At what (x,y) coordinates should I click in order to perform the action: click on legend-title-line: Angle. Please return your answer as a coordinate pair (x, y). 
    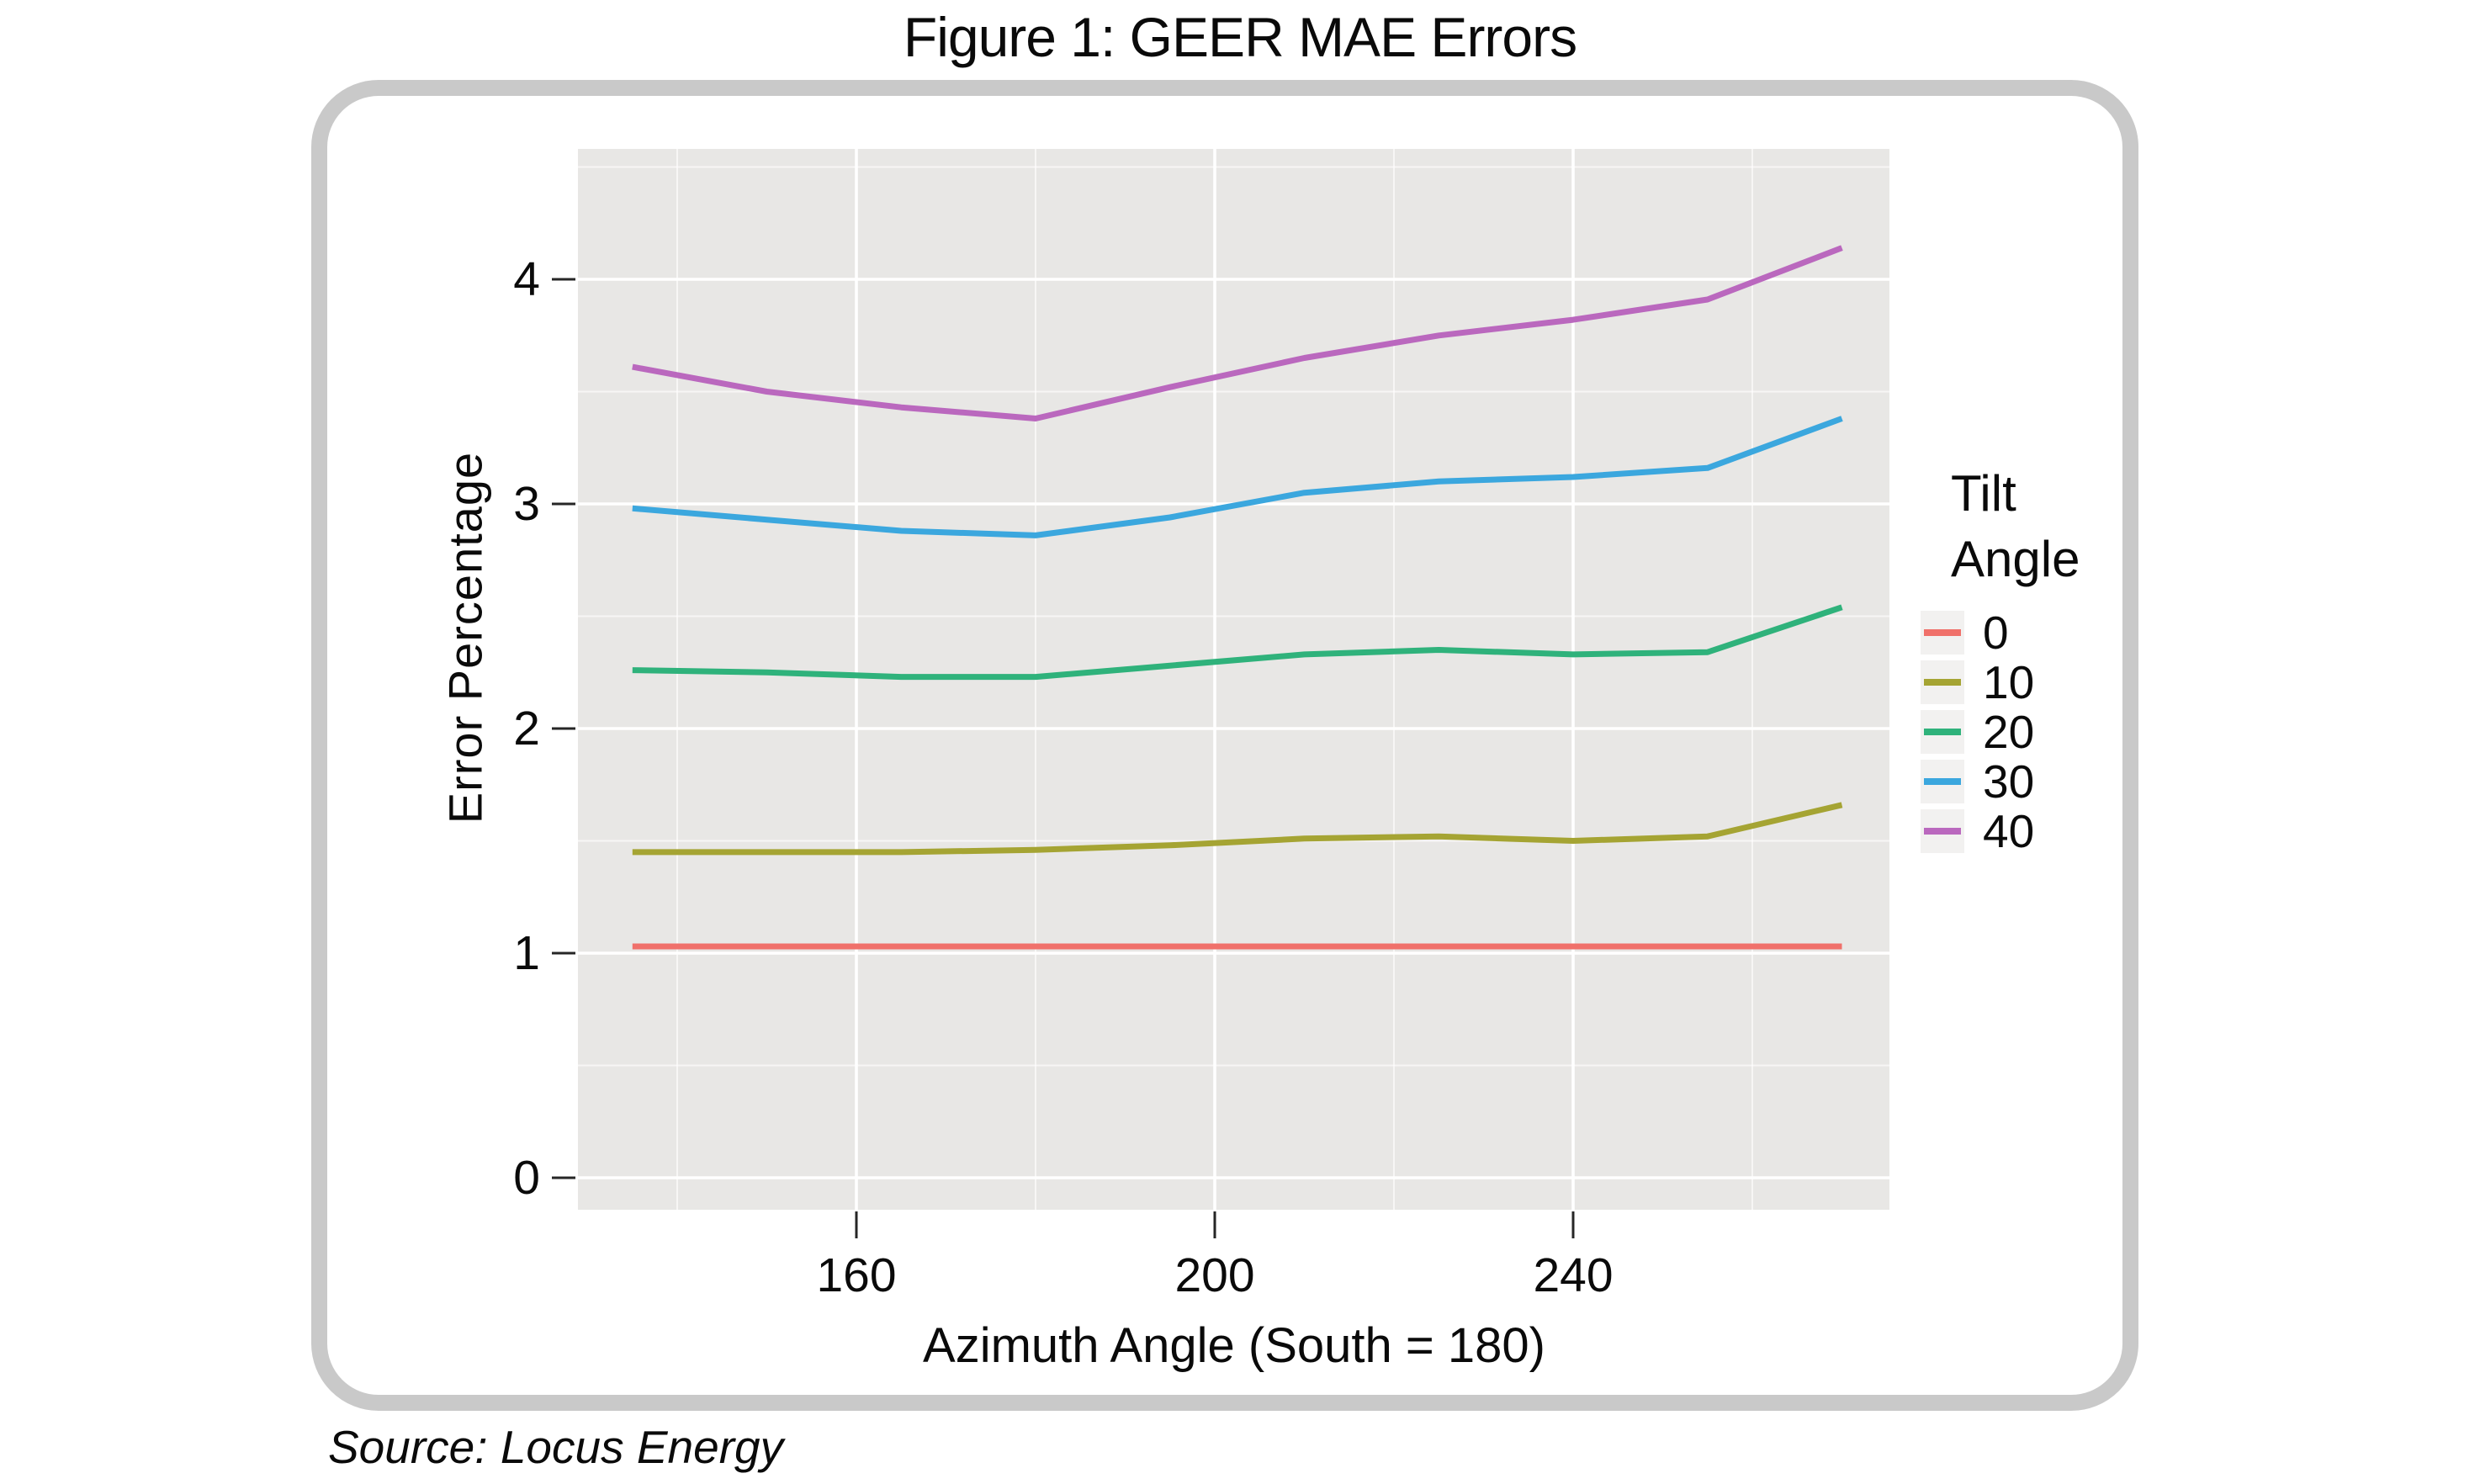
    Looking at the image, I should click on (2015, 559).